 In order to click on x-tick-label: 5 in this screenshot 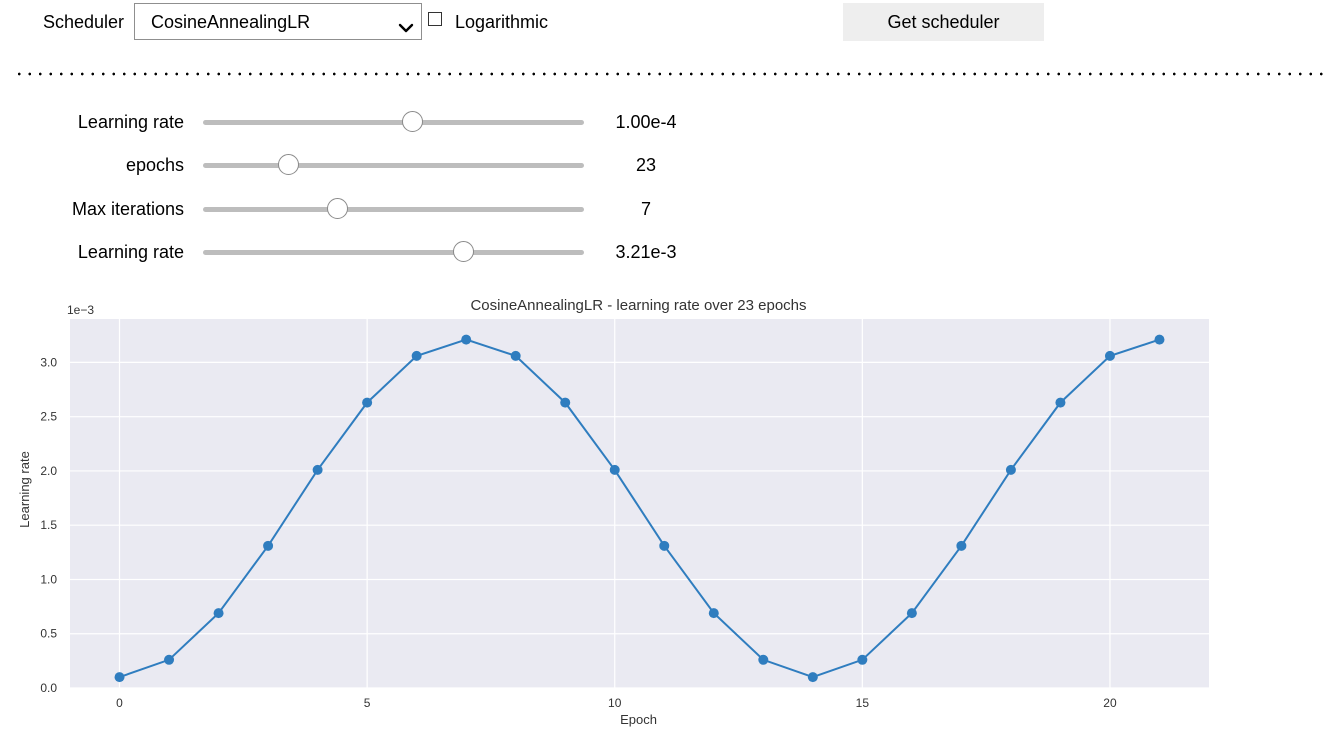, I will do `click(367, 703)`.